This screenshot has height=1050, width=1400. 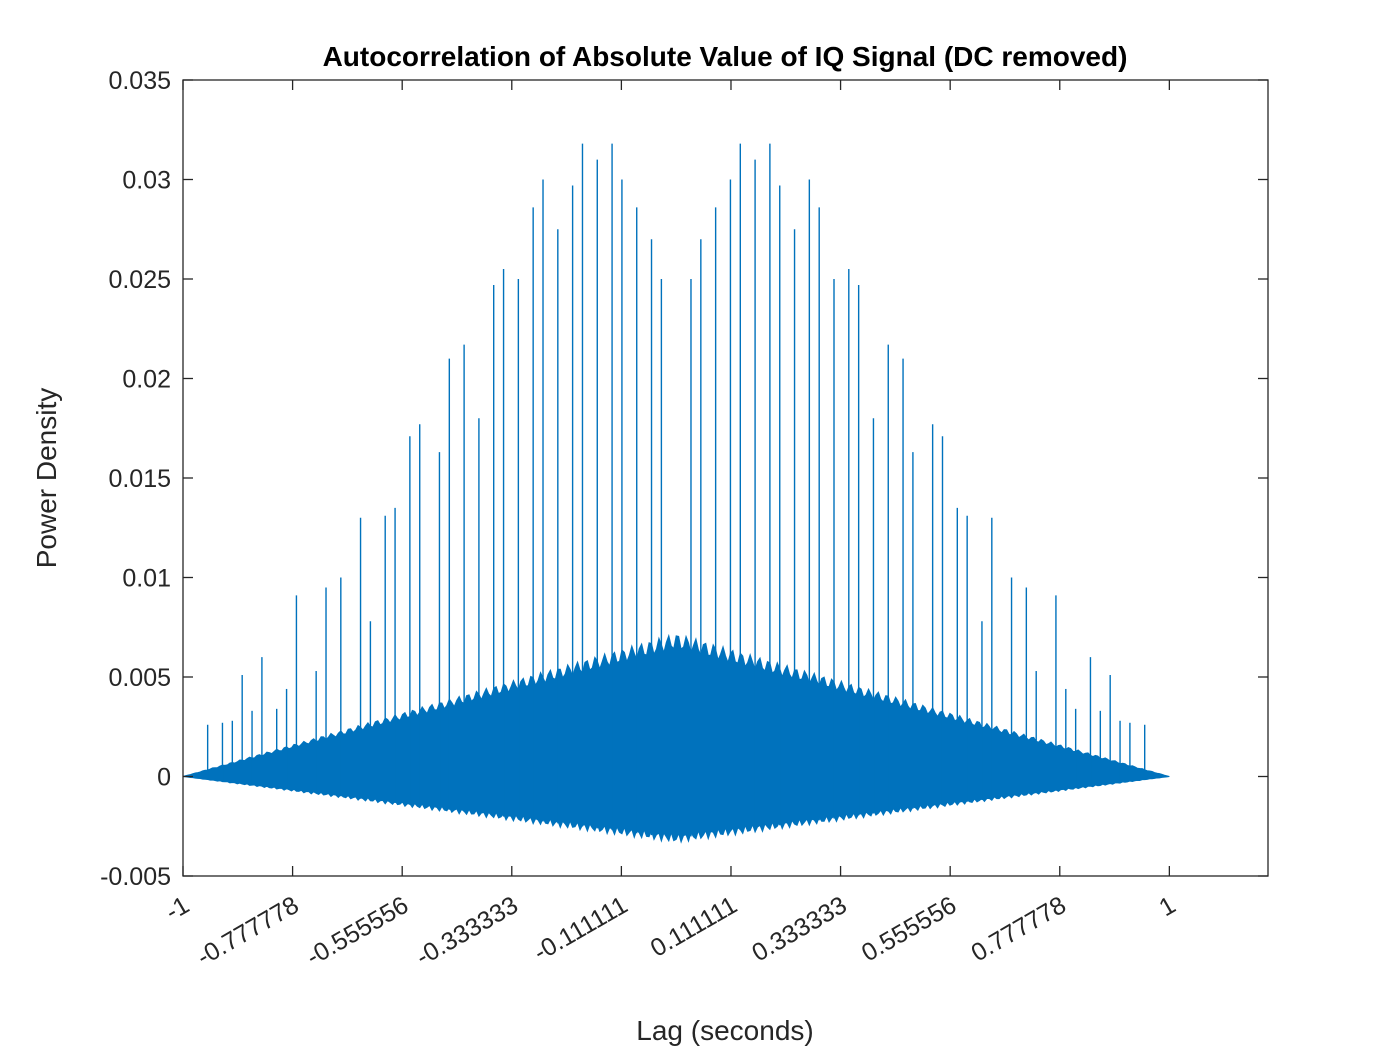 I want to click on y-tick-label: 0.01, so click(x=146, y=579).